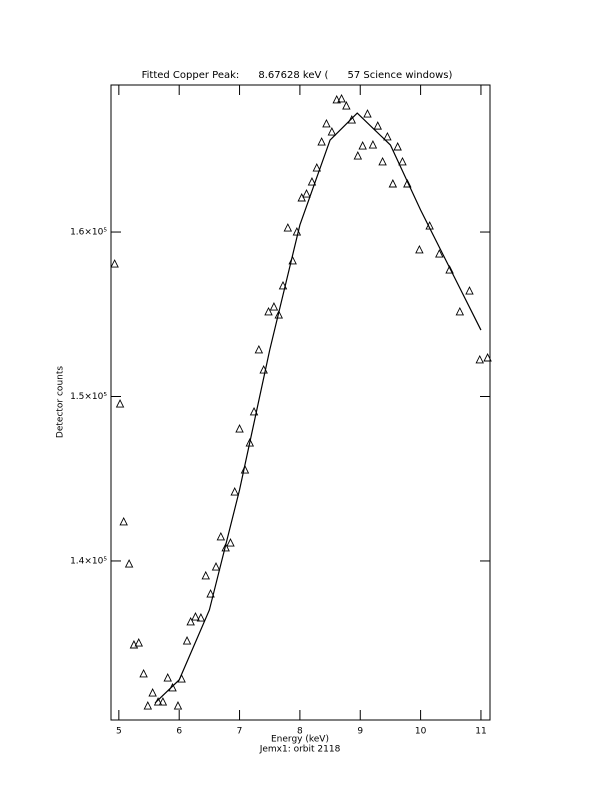 The image size is (612, 792). Describe the element at coordinates (119, 732) in the screenshot. I see `x-tick-label: 5` at that location.